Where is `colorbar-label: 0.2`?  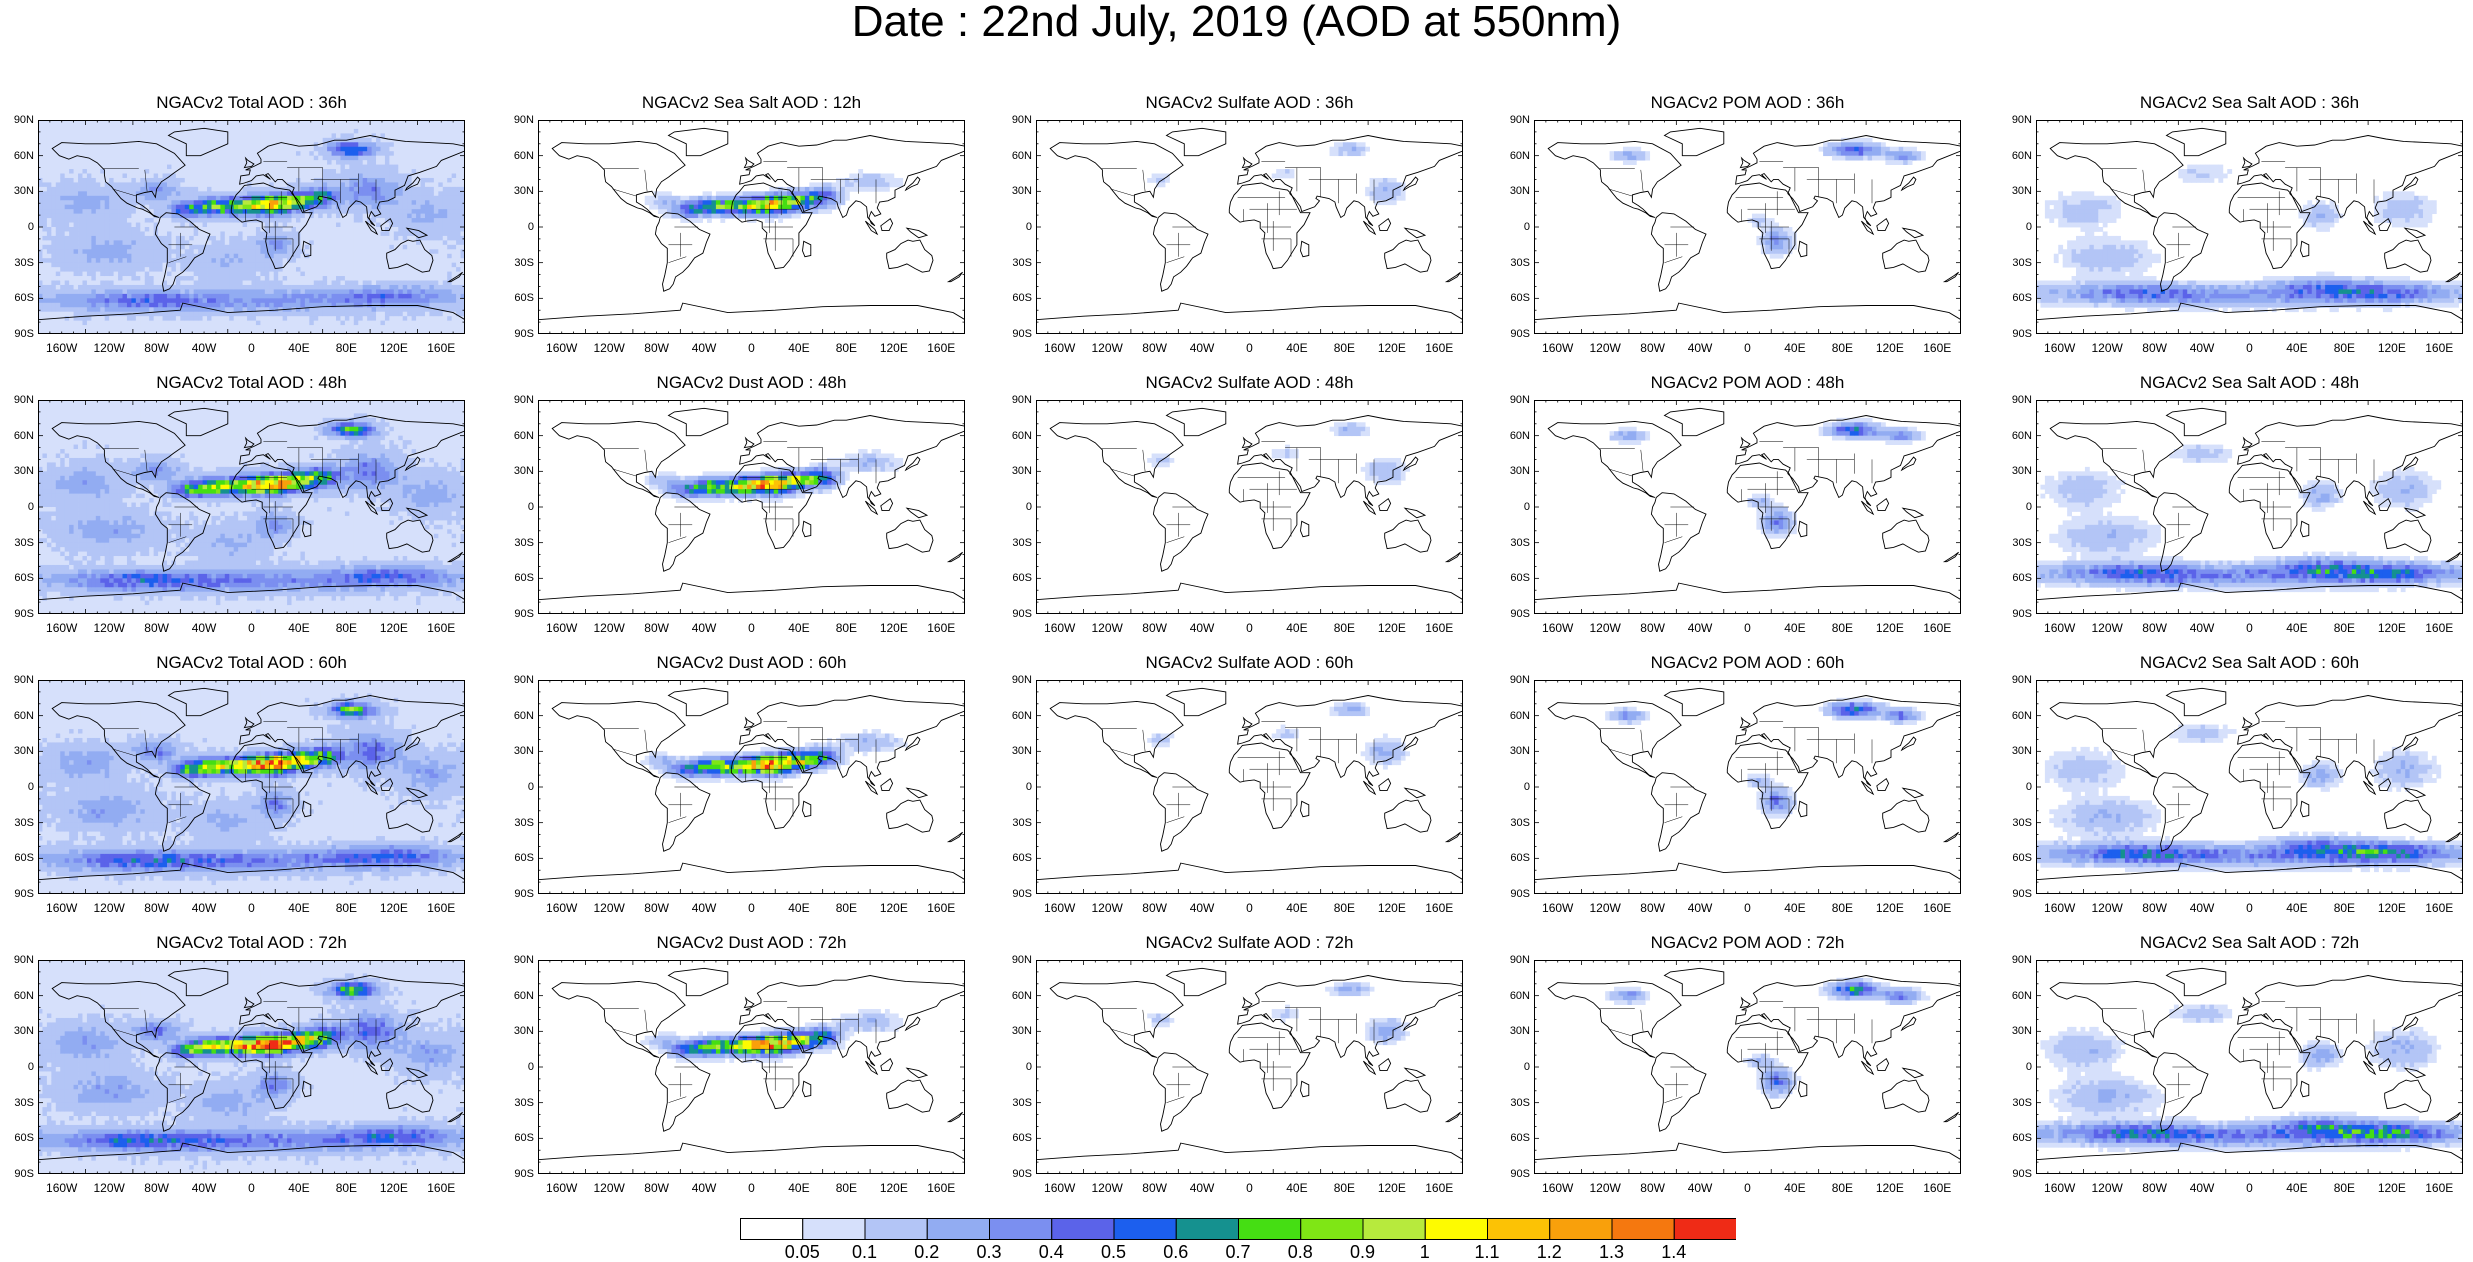
colorbar-label: 0.2 is located at coordinates (927, 1252).